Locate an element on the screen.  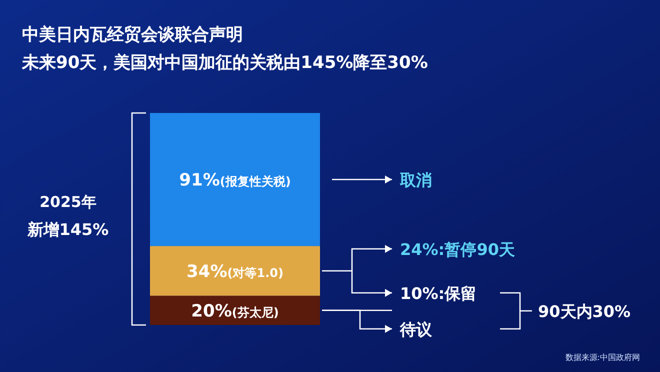
text: 新增145% is located at coordinates (67, 229).